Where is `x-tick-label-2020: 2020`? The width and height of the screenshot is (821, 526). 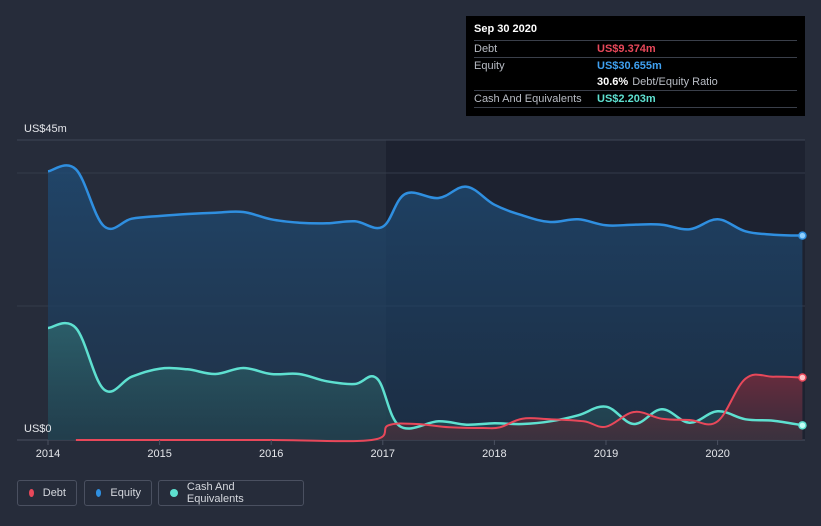 x-tick-label-2020: 2020 is located at coordinates (717, 454).